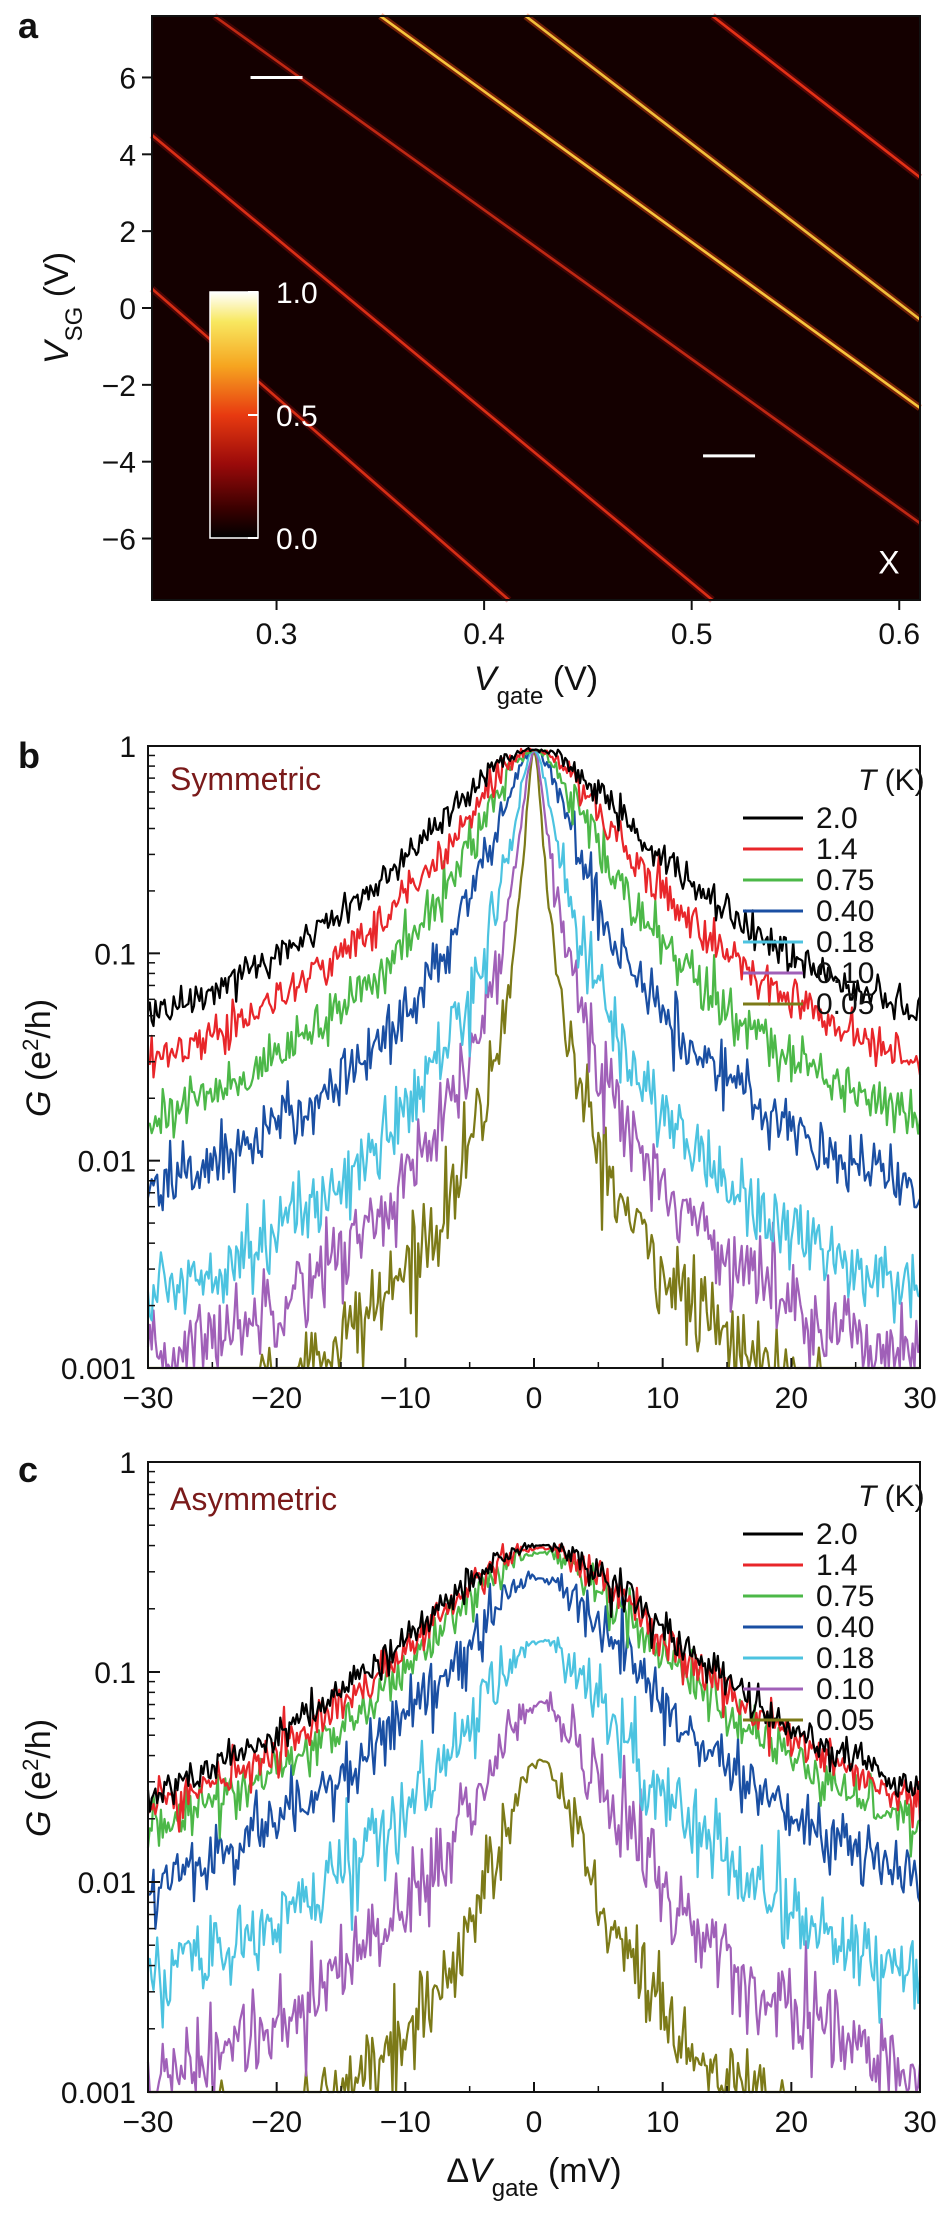 This screenshot has height=2215, width=946. What do you see at coordinates (891, 1496) in the screenshot?
I see `legend-title: T (K)` at bounding box center [891, 1496].